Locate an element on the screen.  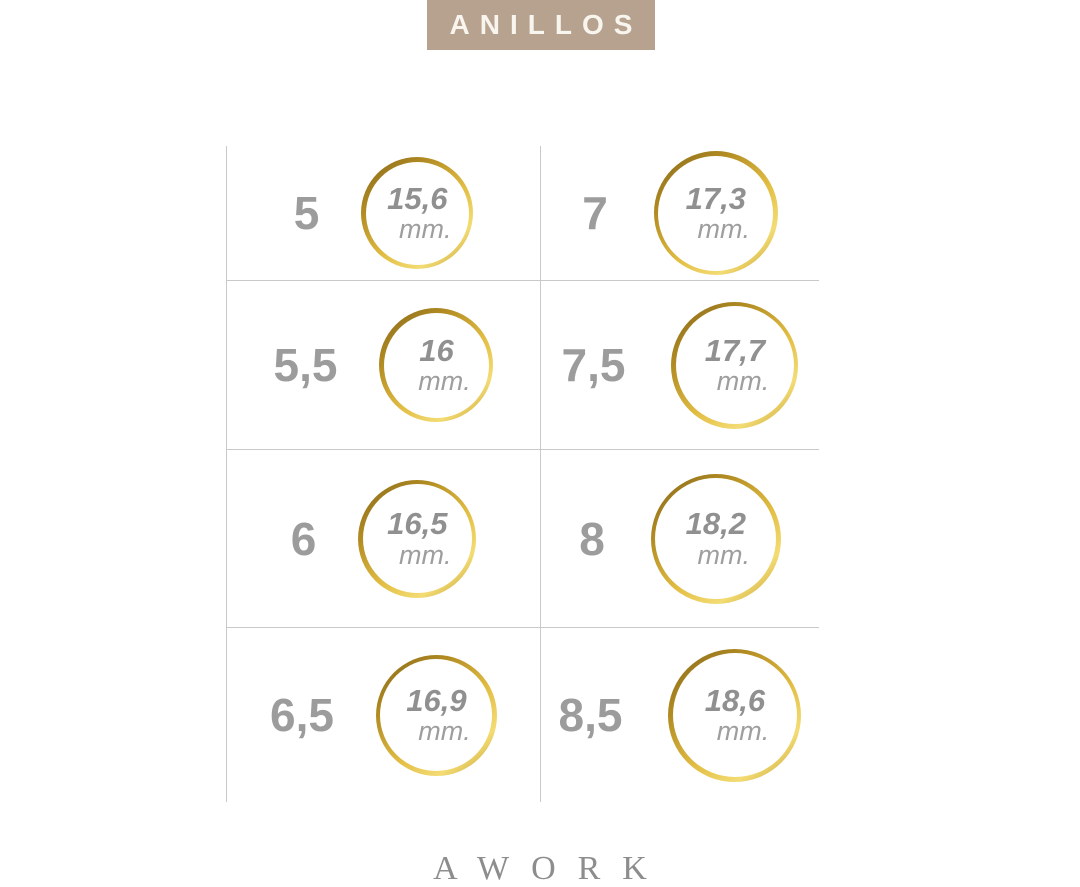
ring-circle-inner: 15,6 mm. is located at coordinates (417, 213).